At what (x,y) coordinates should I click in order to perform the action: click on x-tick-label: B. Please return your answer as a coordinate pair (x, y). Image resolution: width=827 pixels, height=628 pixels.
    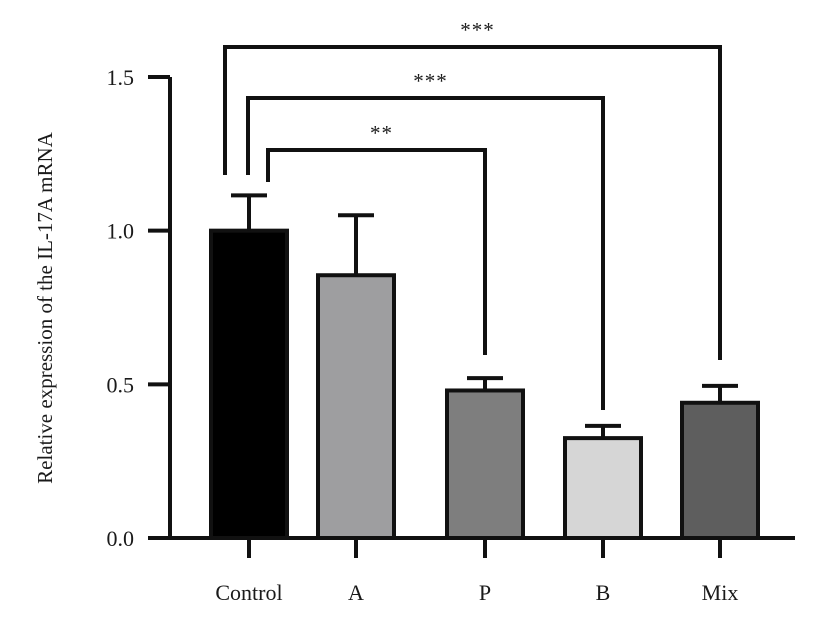
    Looking at the image, I should click on (603, 592).